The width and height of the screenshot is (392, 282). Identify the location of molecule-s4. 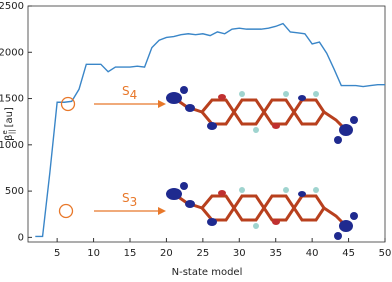
(262, 115).